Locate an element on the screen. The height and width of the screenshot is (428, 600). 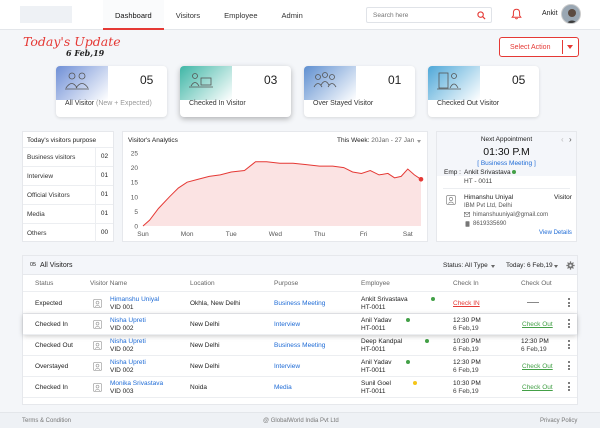
appointment-purpose: [ Business Meeting ] is located at coordinates (506, 163).